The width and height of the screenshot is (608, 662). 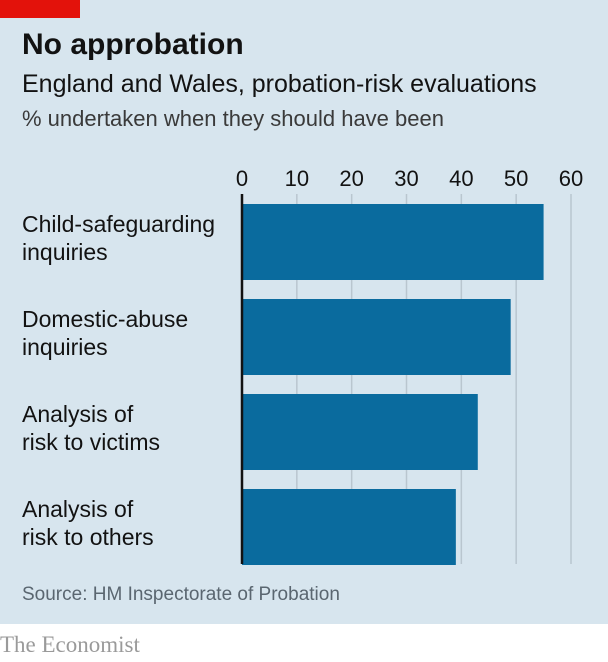 I want to click on x-tick-label: 0, so click(x=242, y=178).